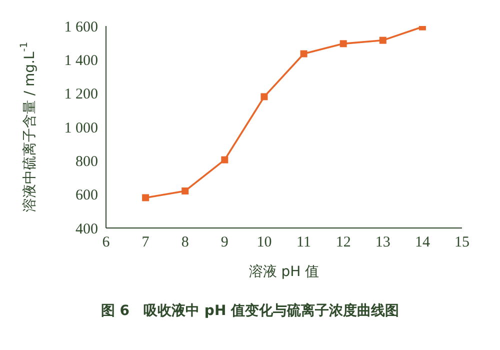 Image resolution: width=500 pixels, height=350 pixels. What do you see at coordinates (422, 242) in the screenshot?
I see `x-tick-label: 14` at bounding box center [422, 242].